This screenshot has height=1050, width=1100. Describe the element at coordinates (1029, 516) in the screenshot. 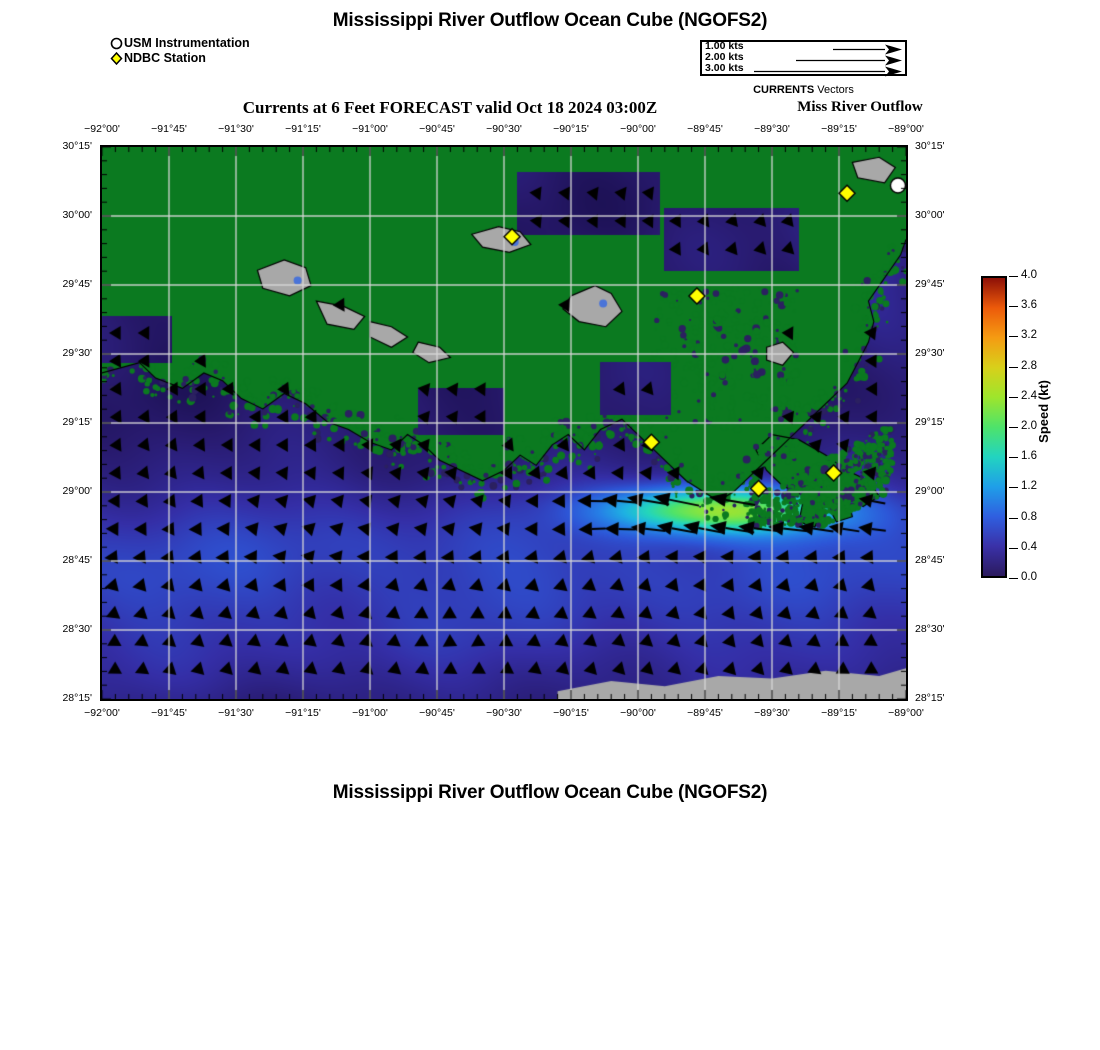

I see `colorbar-tick-label-8: 0.8` at that location.